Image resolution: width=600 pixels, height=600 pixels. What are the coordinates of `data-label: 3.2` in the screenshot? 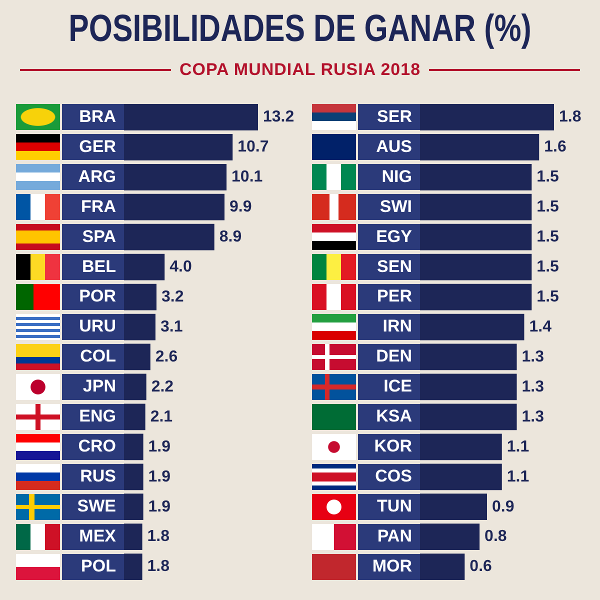 It's located at (172, 297).